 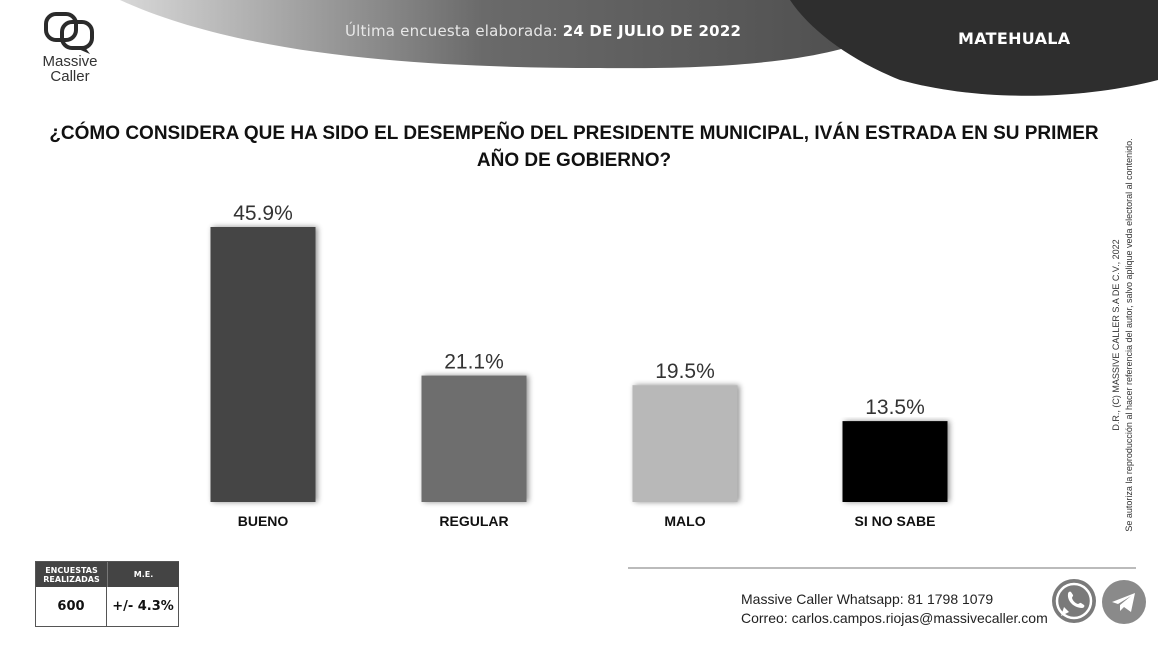 I want to click on header-dark-blob, so click(x=974, y=48).